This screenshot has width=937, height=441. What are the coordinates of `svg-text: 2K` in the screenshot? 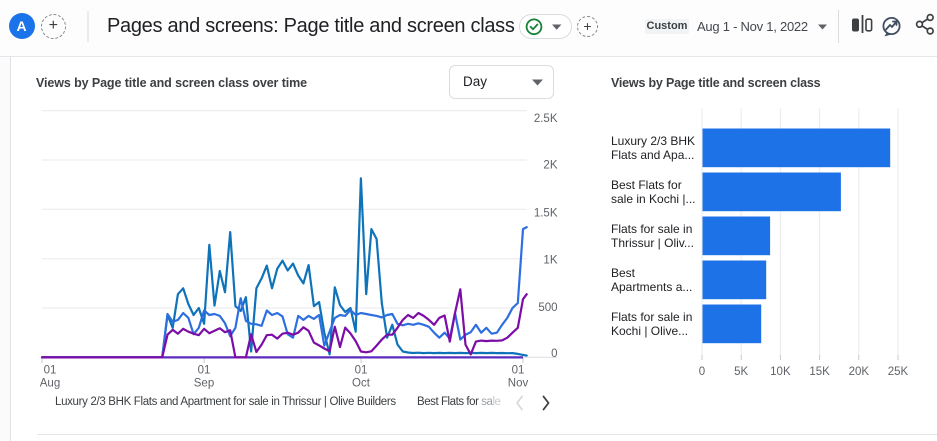 It's located at (550, 166).